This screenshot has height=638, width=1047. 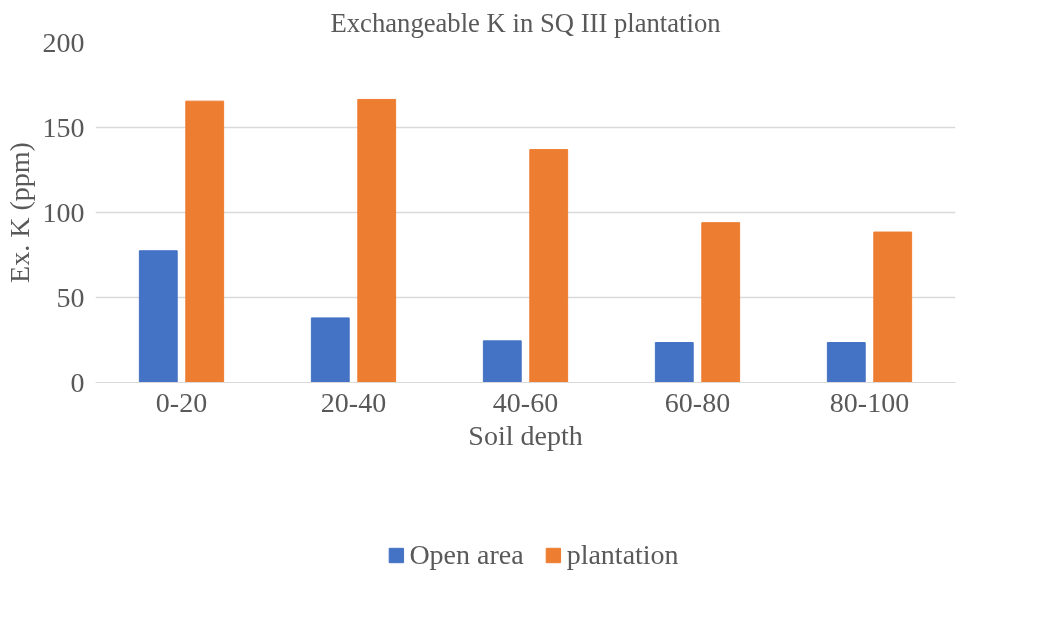 What do you see at coordinates (63, 127) in the screenshot?
I see `y-tick-label: 150` at bounding box center [63, 127].